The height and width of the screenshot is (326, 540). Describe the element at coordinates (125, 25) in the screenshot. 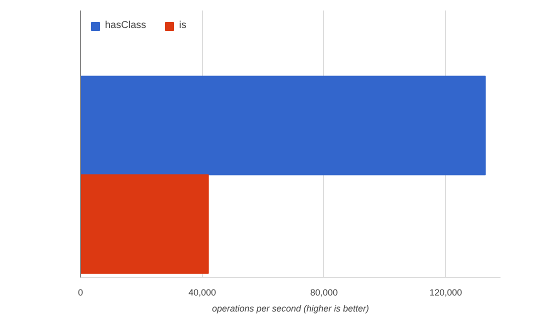

I see `legend-label: hasClass` at that location.